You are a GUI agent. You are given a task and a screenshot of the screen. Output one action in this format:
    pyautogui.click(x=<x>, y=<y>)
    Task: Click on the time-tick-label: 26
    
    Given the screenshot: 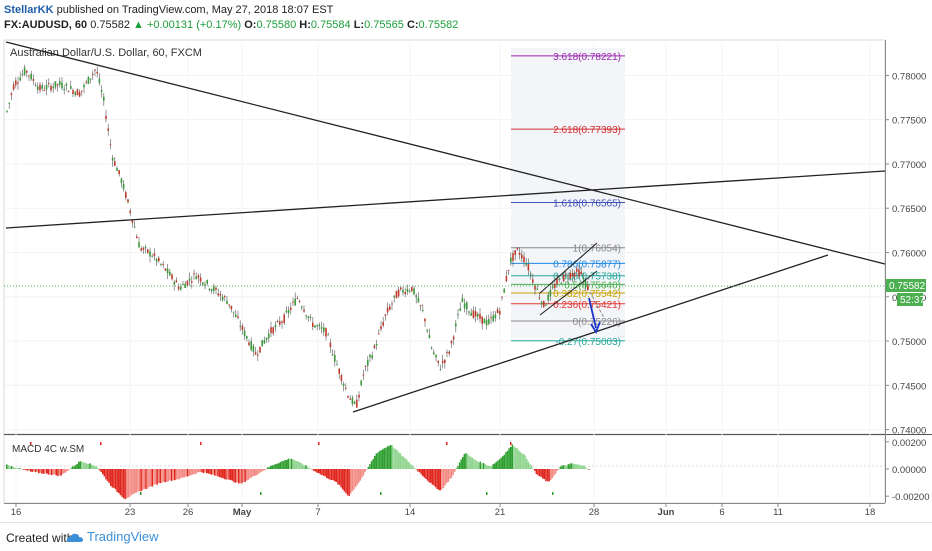 What is the action you would take?
    pyautogui.click(x=188, y=512)
    